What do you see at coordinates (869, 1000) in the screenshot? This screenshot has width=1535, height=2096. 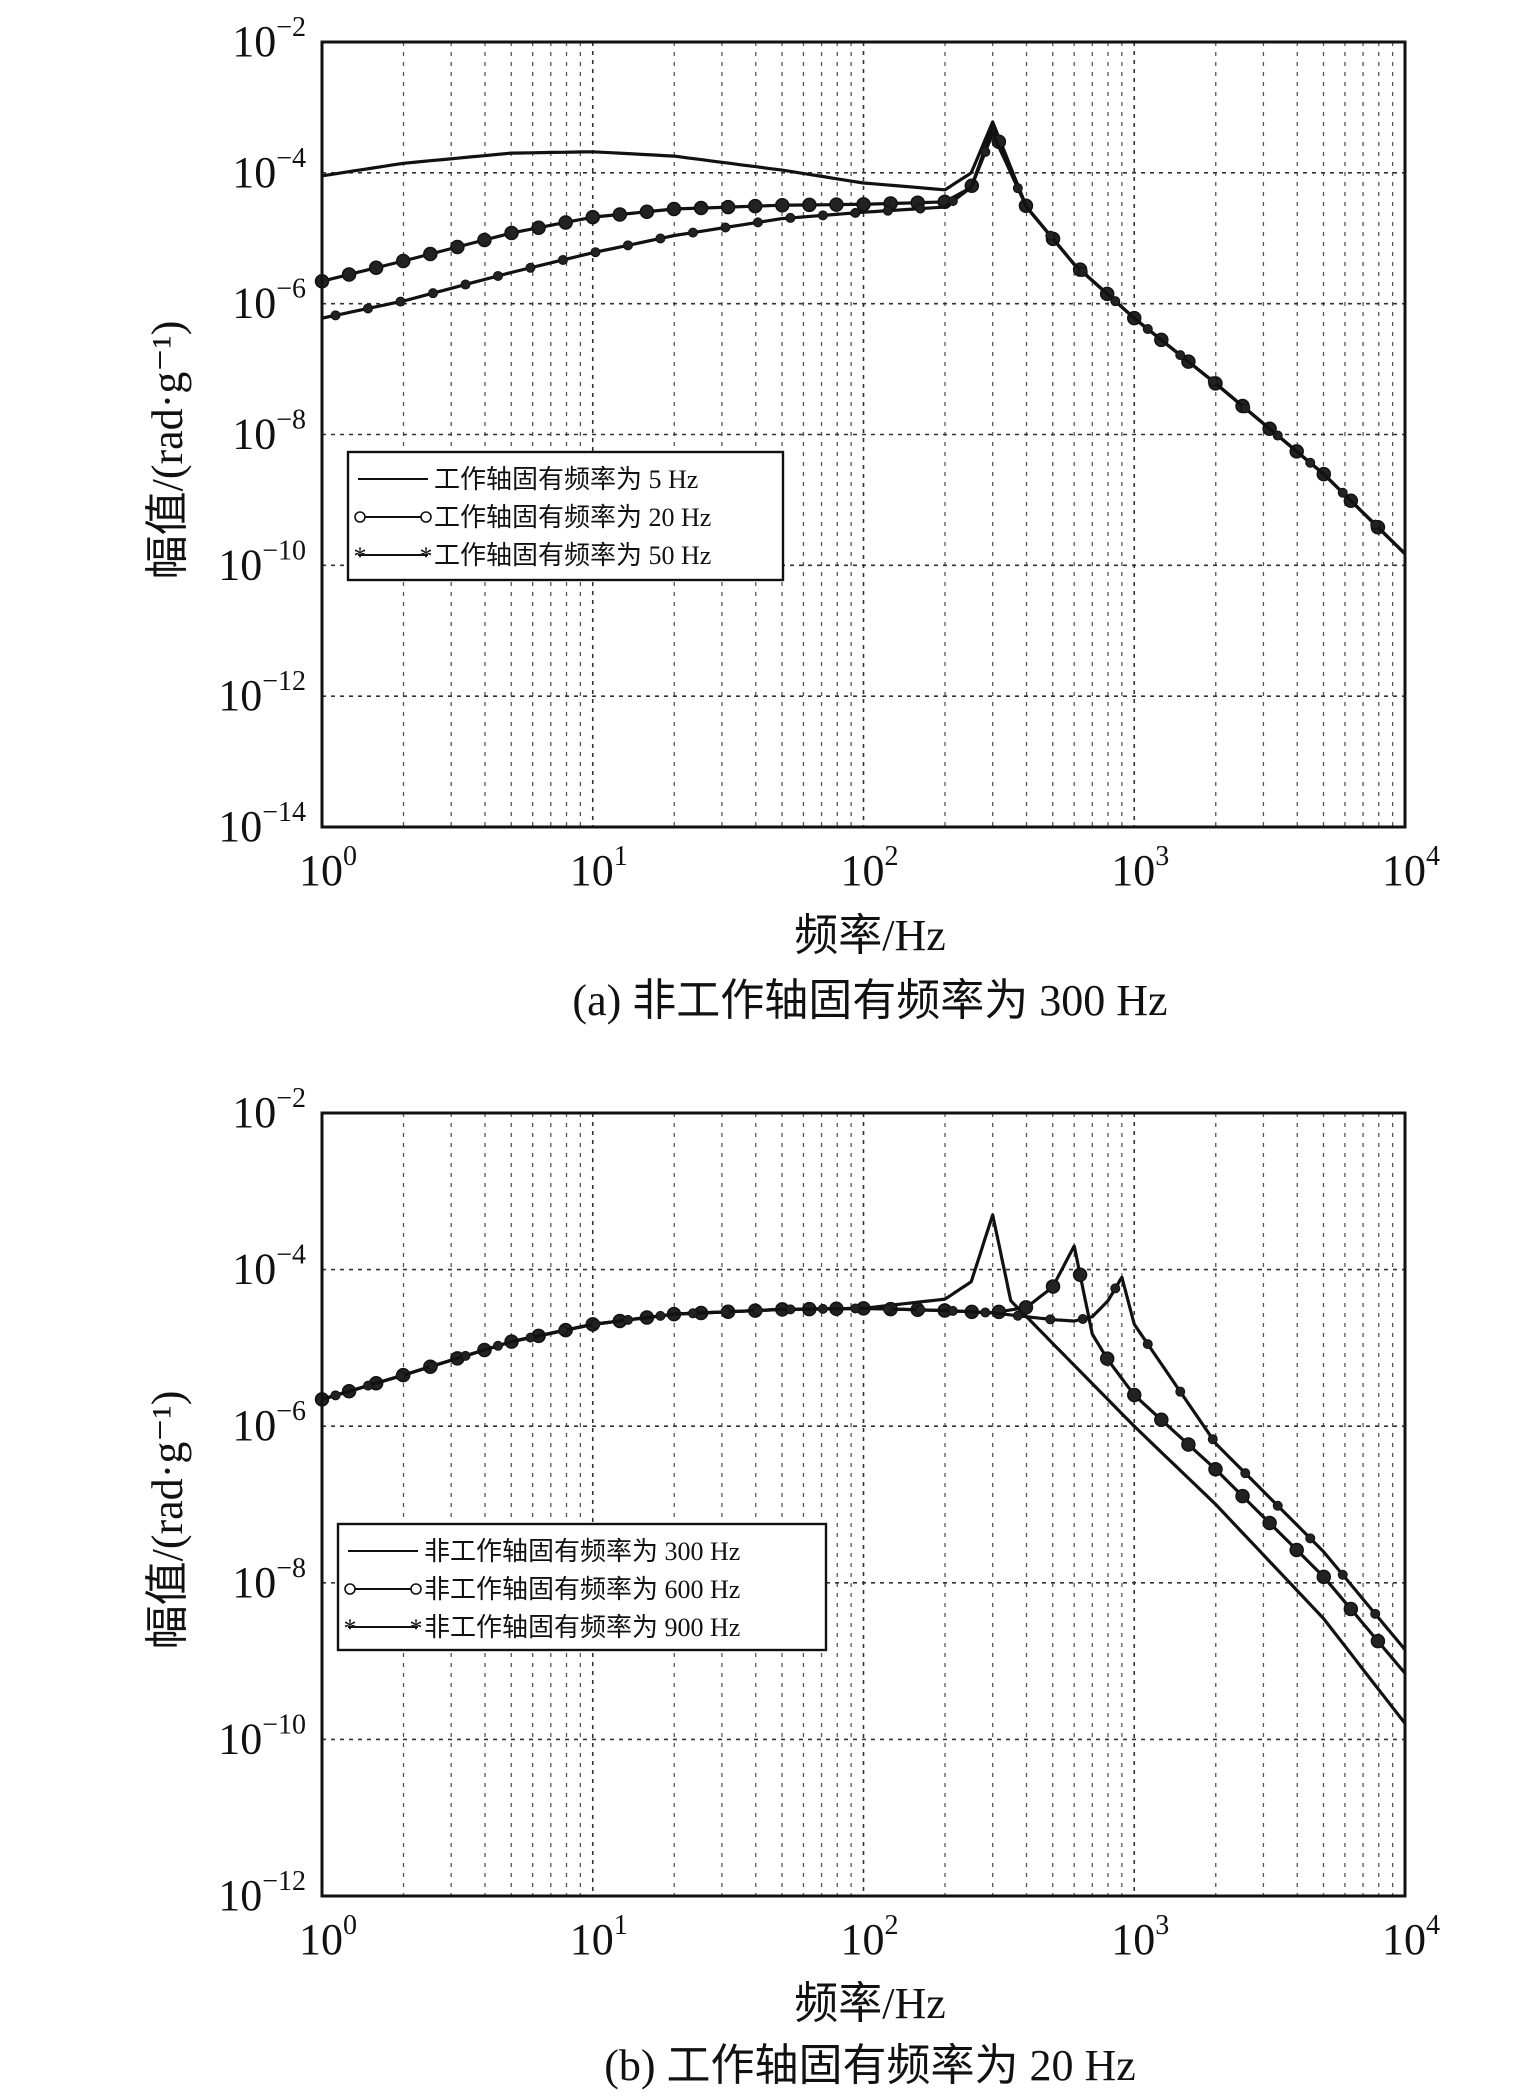 I see `caption-a: (a) 非工作轴固有频率为 300 Hz` at bounding box center [869, 1000].